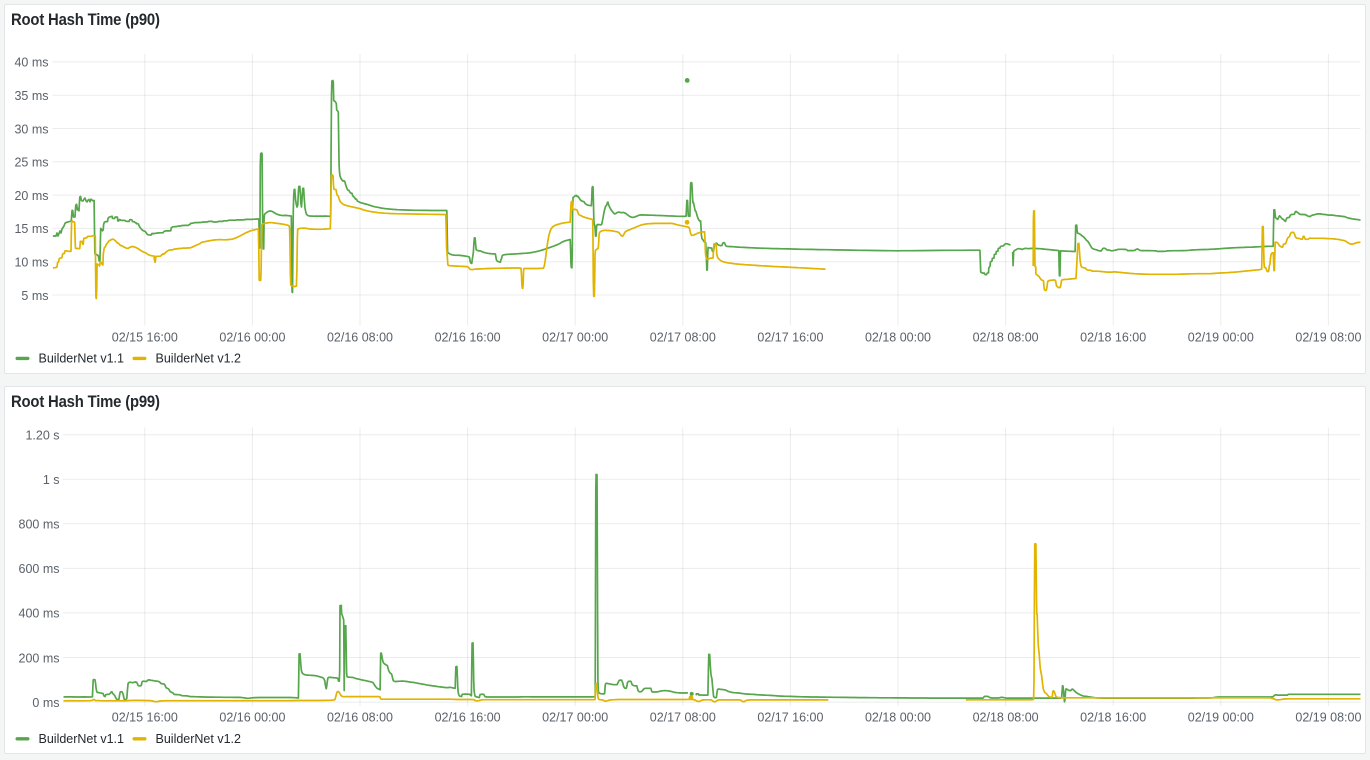 Image resolution: width=1370 pixels, height=760 pixels. I want to click on svg-text: 25 ms, so click(31, 163).